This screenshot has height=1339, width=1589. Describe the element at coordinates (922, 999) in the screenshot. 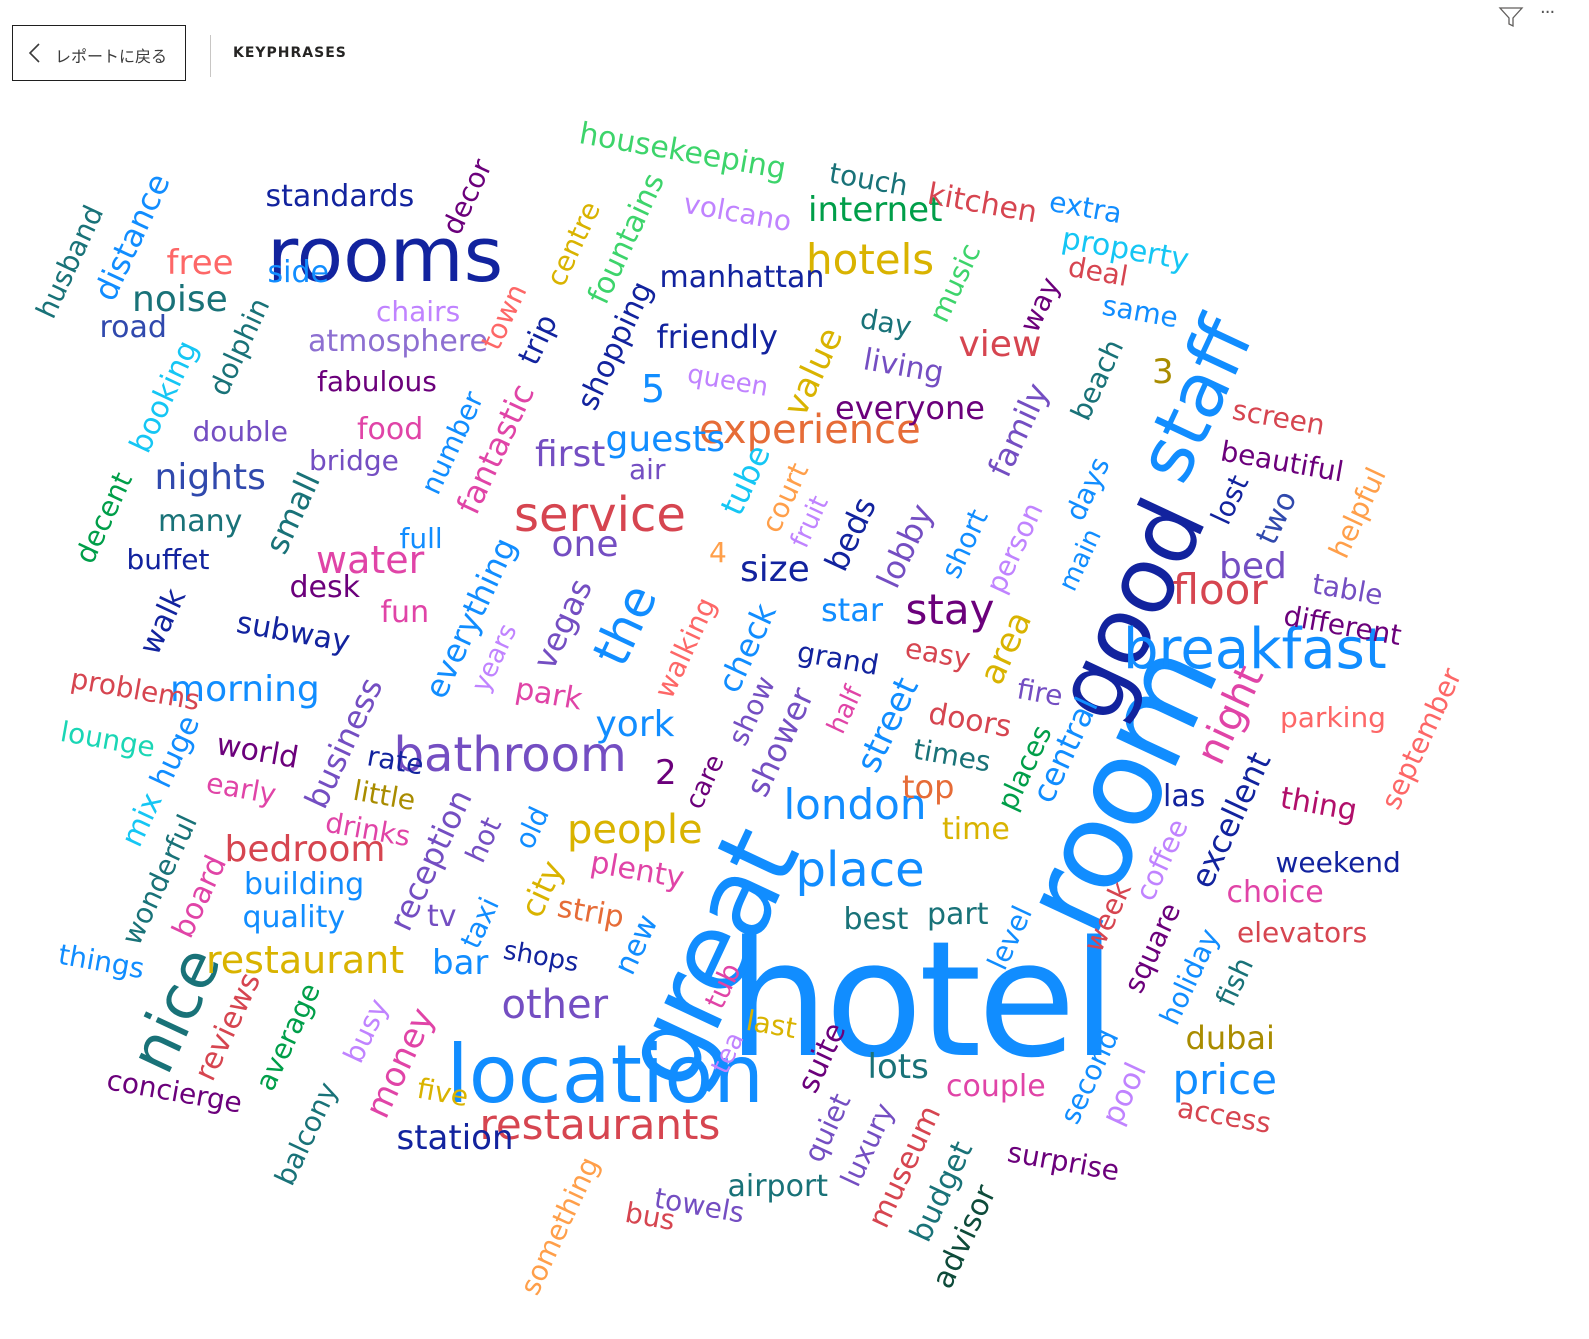

I see `word-hotel: hotel` at that location.